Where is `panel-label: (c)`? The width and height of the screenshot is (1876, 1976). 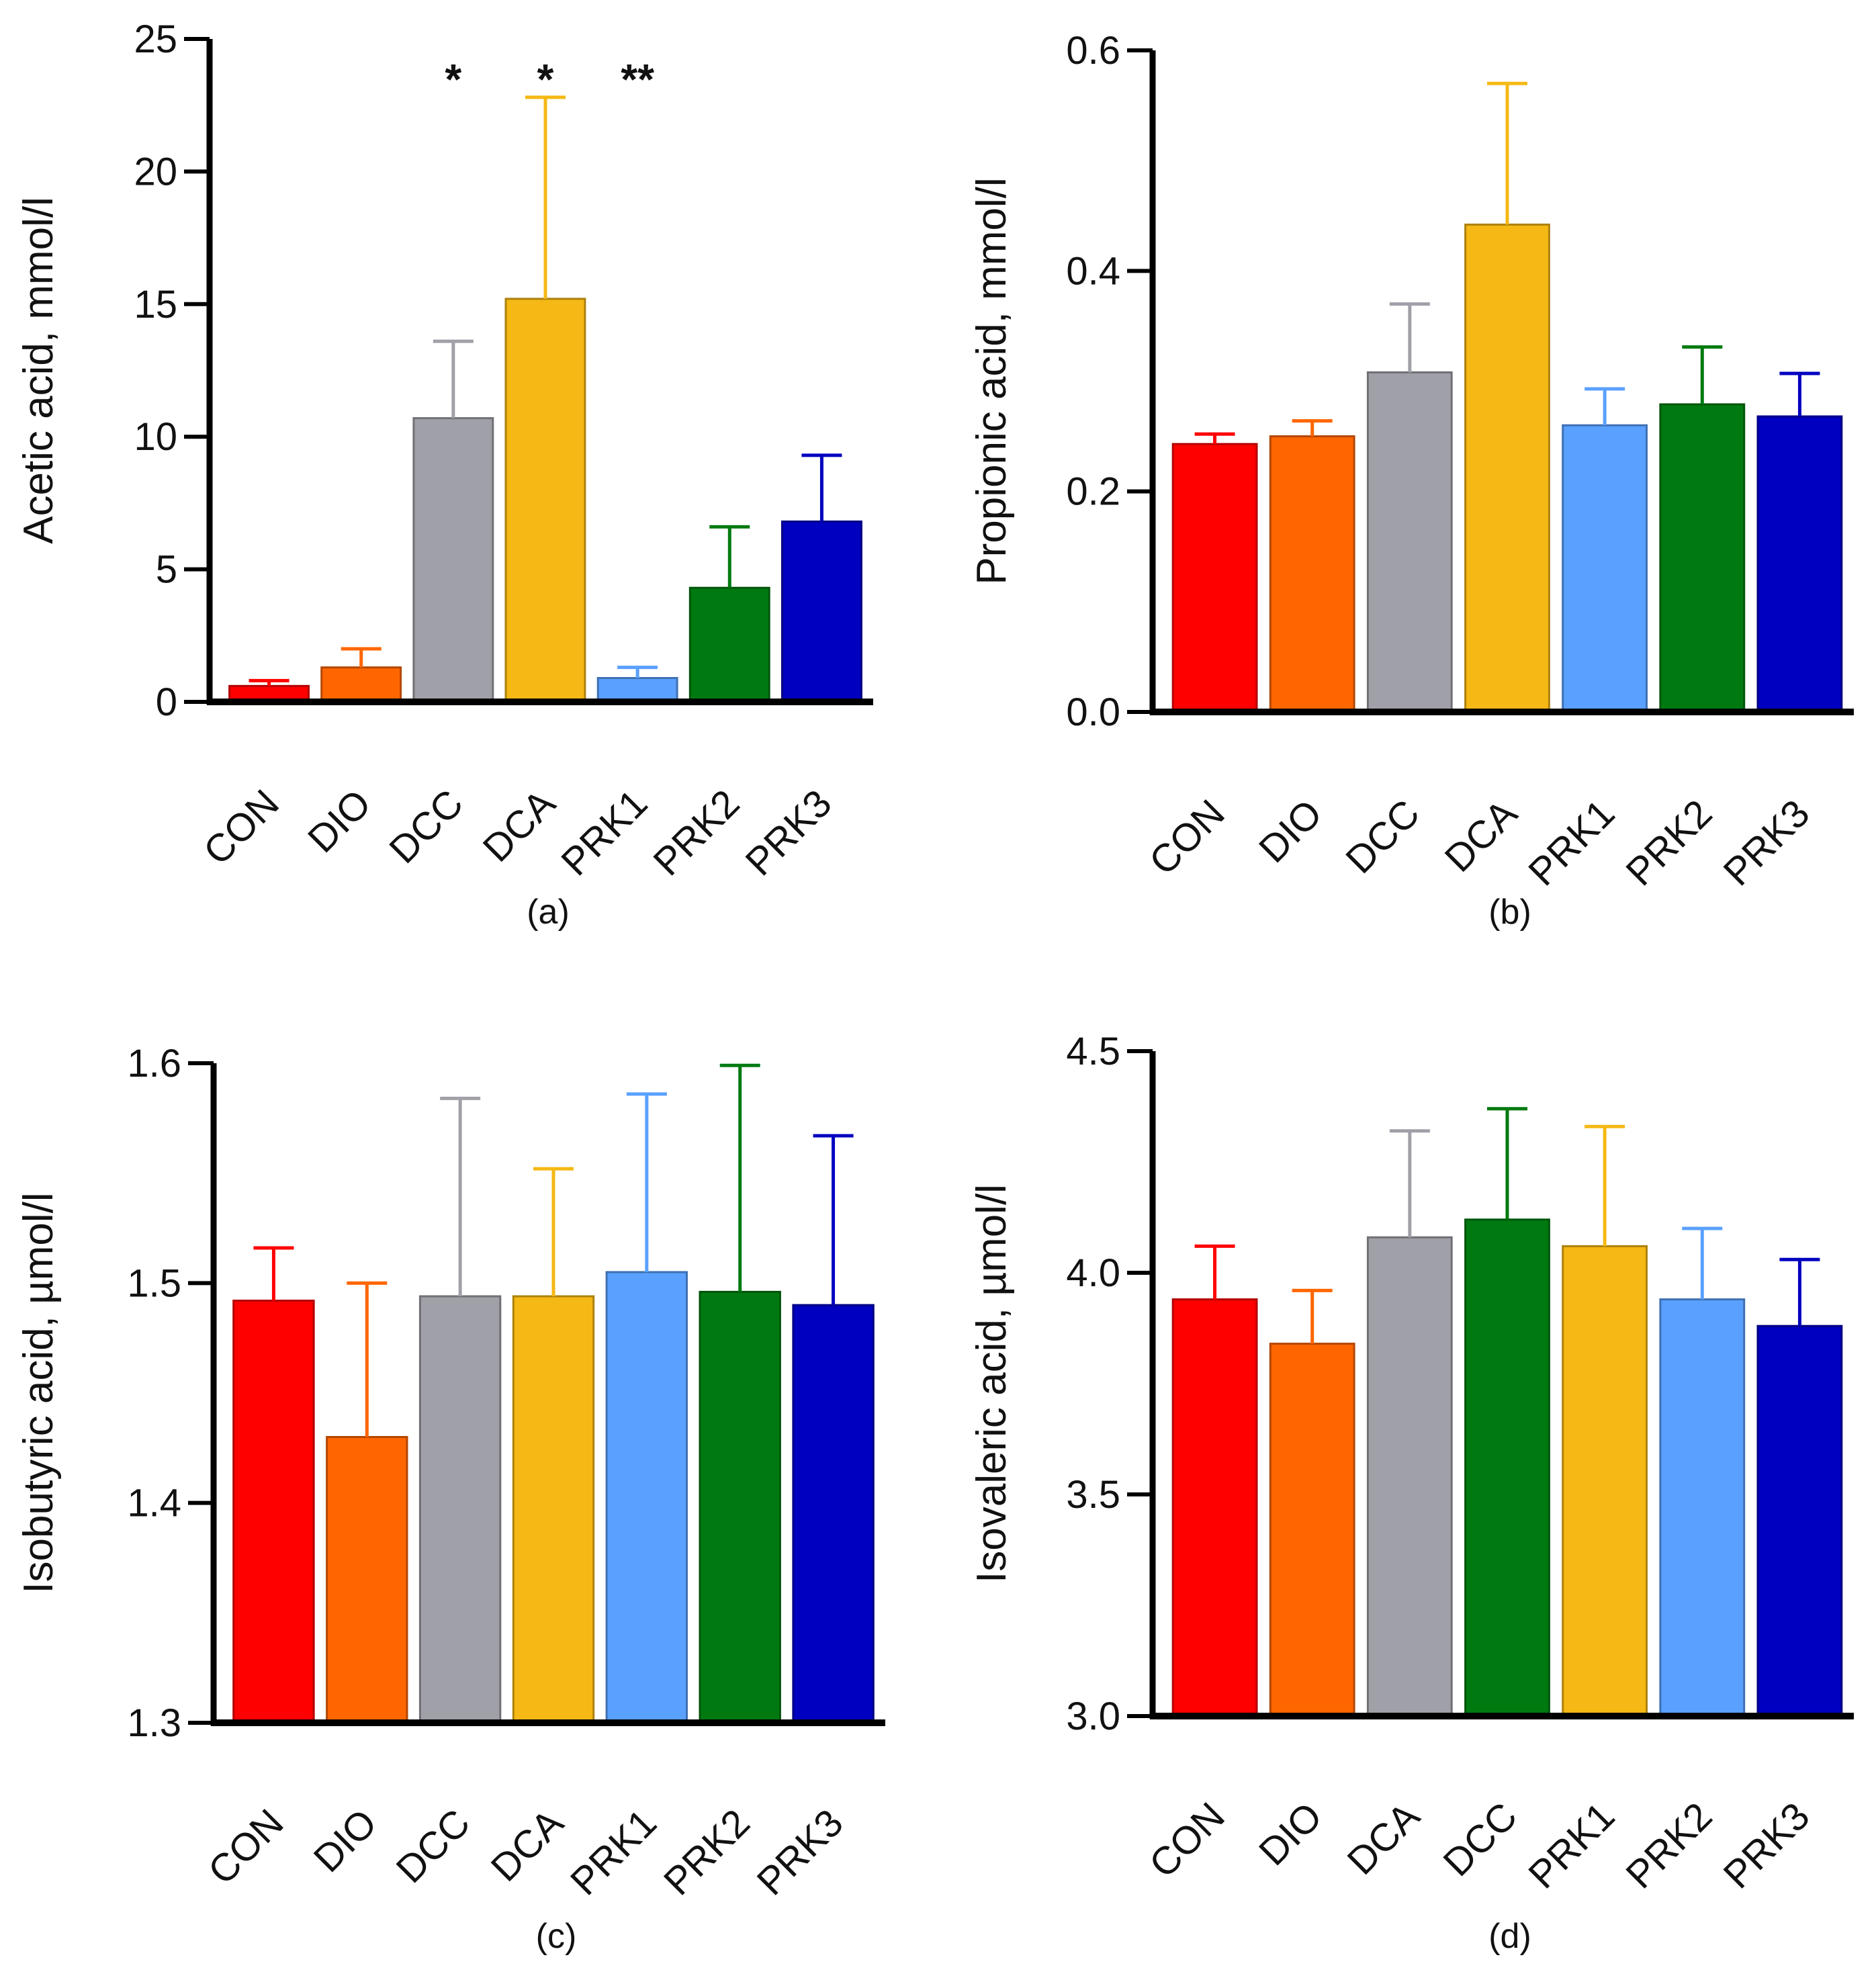
panel-label: (c) is located at coordinates (556, 1937).